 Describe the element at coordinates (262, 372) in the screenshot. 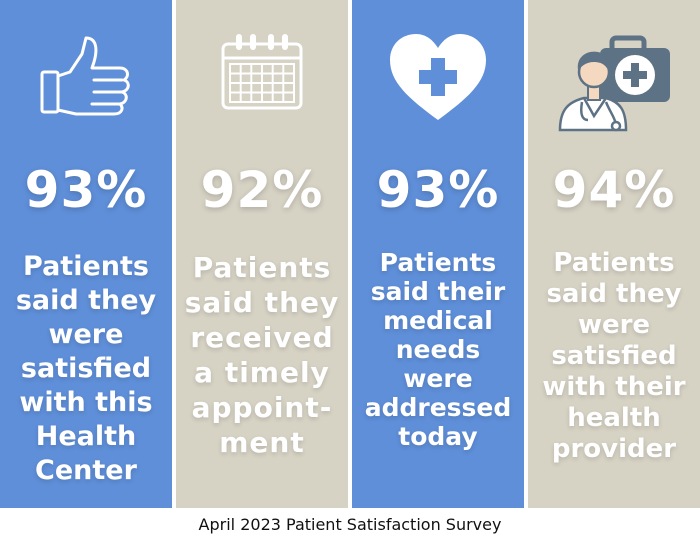

I see `desc-line: a timely` at that location.